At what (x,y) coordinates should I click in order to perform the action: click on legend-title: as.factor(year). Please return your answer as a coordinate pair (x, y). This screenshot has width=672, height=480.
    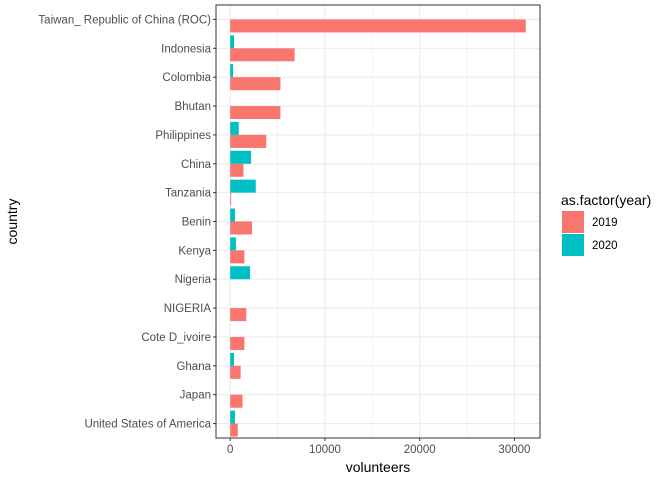
    Looking at the image, I should click on (606, 200).